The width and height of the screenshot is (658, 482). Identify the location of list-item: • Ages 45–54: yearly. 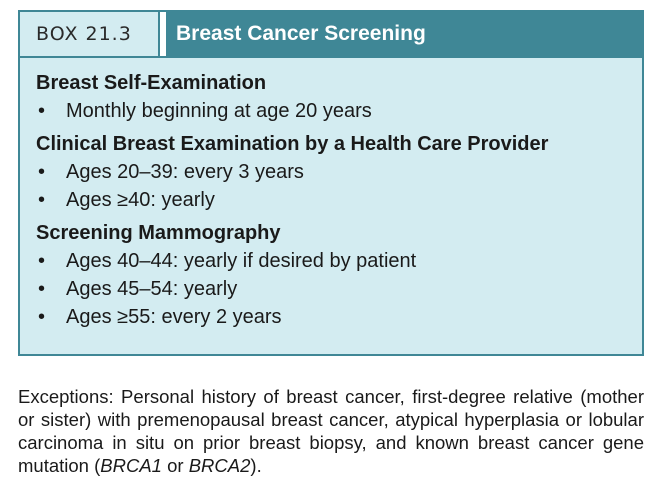
(339, 289).